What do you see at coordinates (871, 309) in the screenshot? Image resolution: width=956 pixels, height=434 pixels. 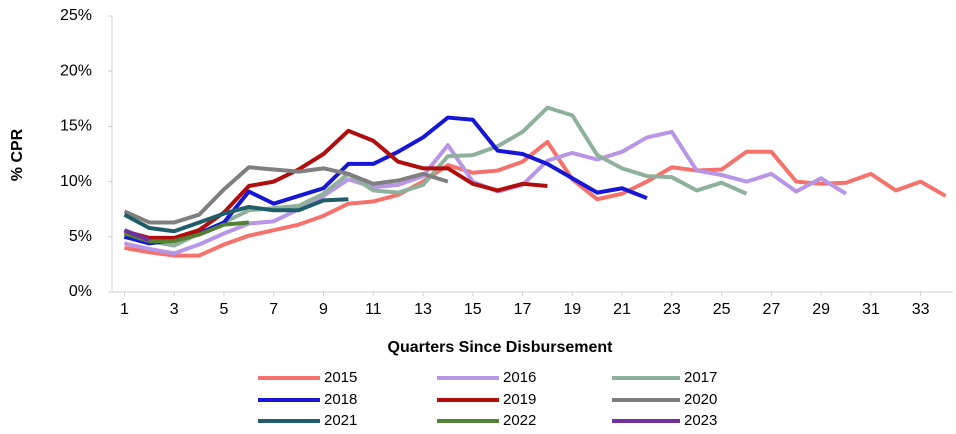 I see `x-tick-label: 31` at bounding box center [871, 309].